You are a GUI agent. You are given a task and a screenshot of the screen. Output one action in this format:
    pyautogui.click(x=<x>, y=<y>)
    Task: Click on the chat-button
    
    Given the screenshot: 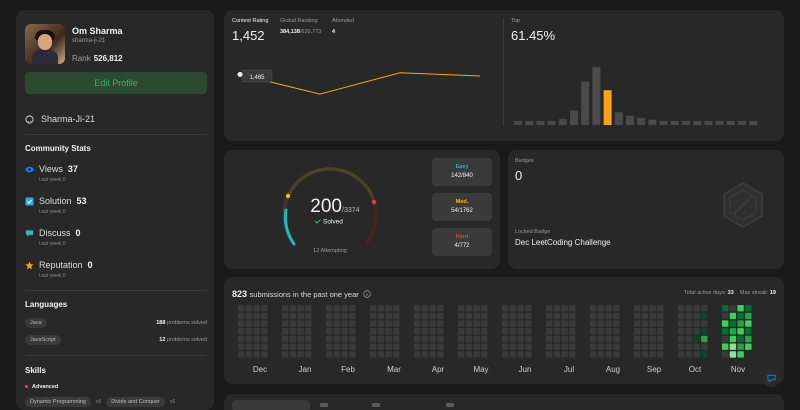 What is the action you would take?
    pyautogui.click(x=771, y=378)
    